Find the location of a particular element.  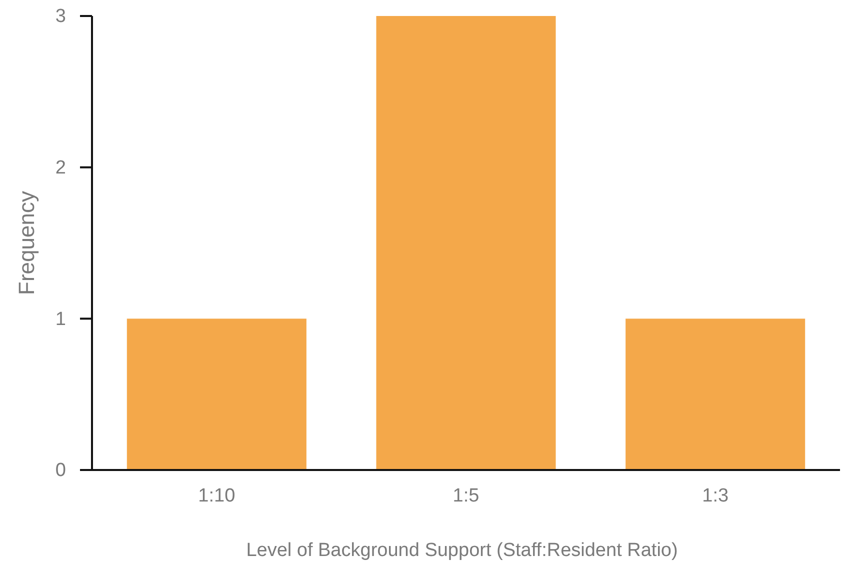

y-tick-label: 2 is located at coordinates (60, 167).